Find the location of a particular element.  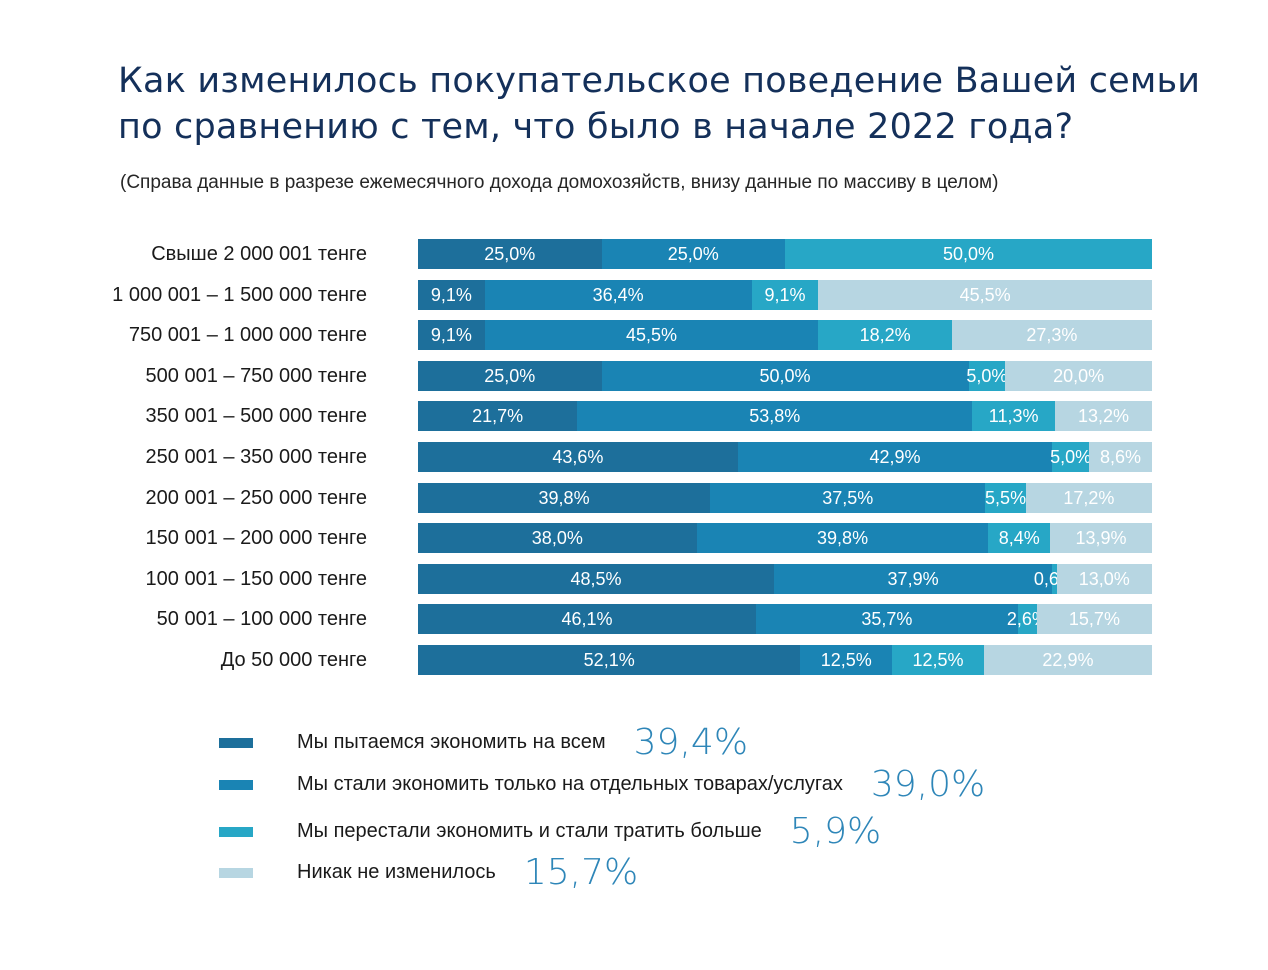

data-label: 13,2% is located at coordinates (1104, 415).